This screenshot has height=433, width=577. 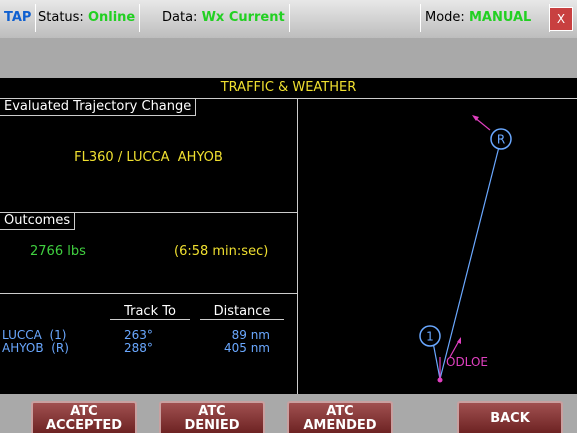 I want to click on table-cell: LUCCA (1), so click(x=34, y=335).